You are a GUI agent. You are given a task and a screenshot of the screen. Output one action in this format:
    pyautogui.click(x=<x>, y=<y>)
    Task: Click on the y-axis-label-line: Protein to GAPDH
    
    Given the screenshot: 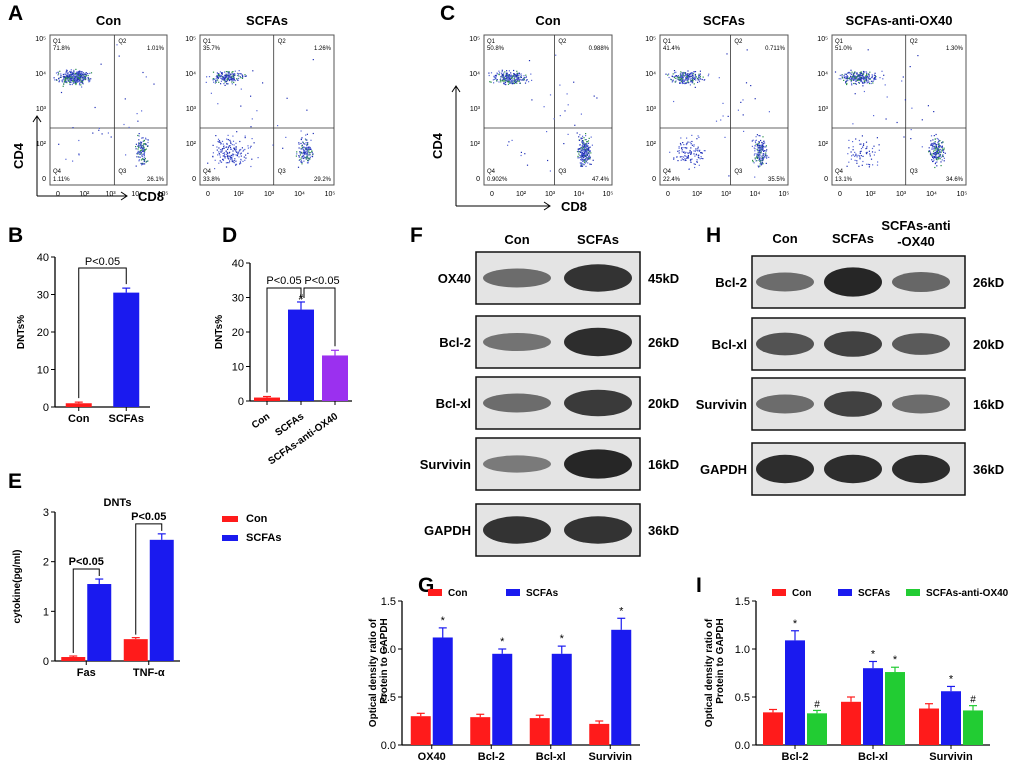 What is the action you would take?
    pyautogui.click(x=720, y=661)
    